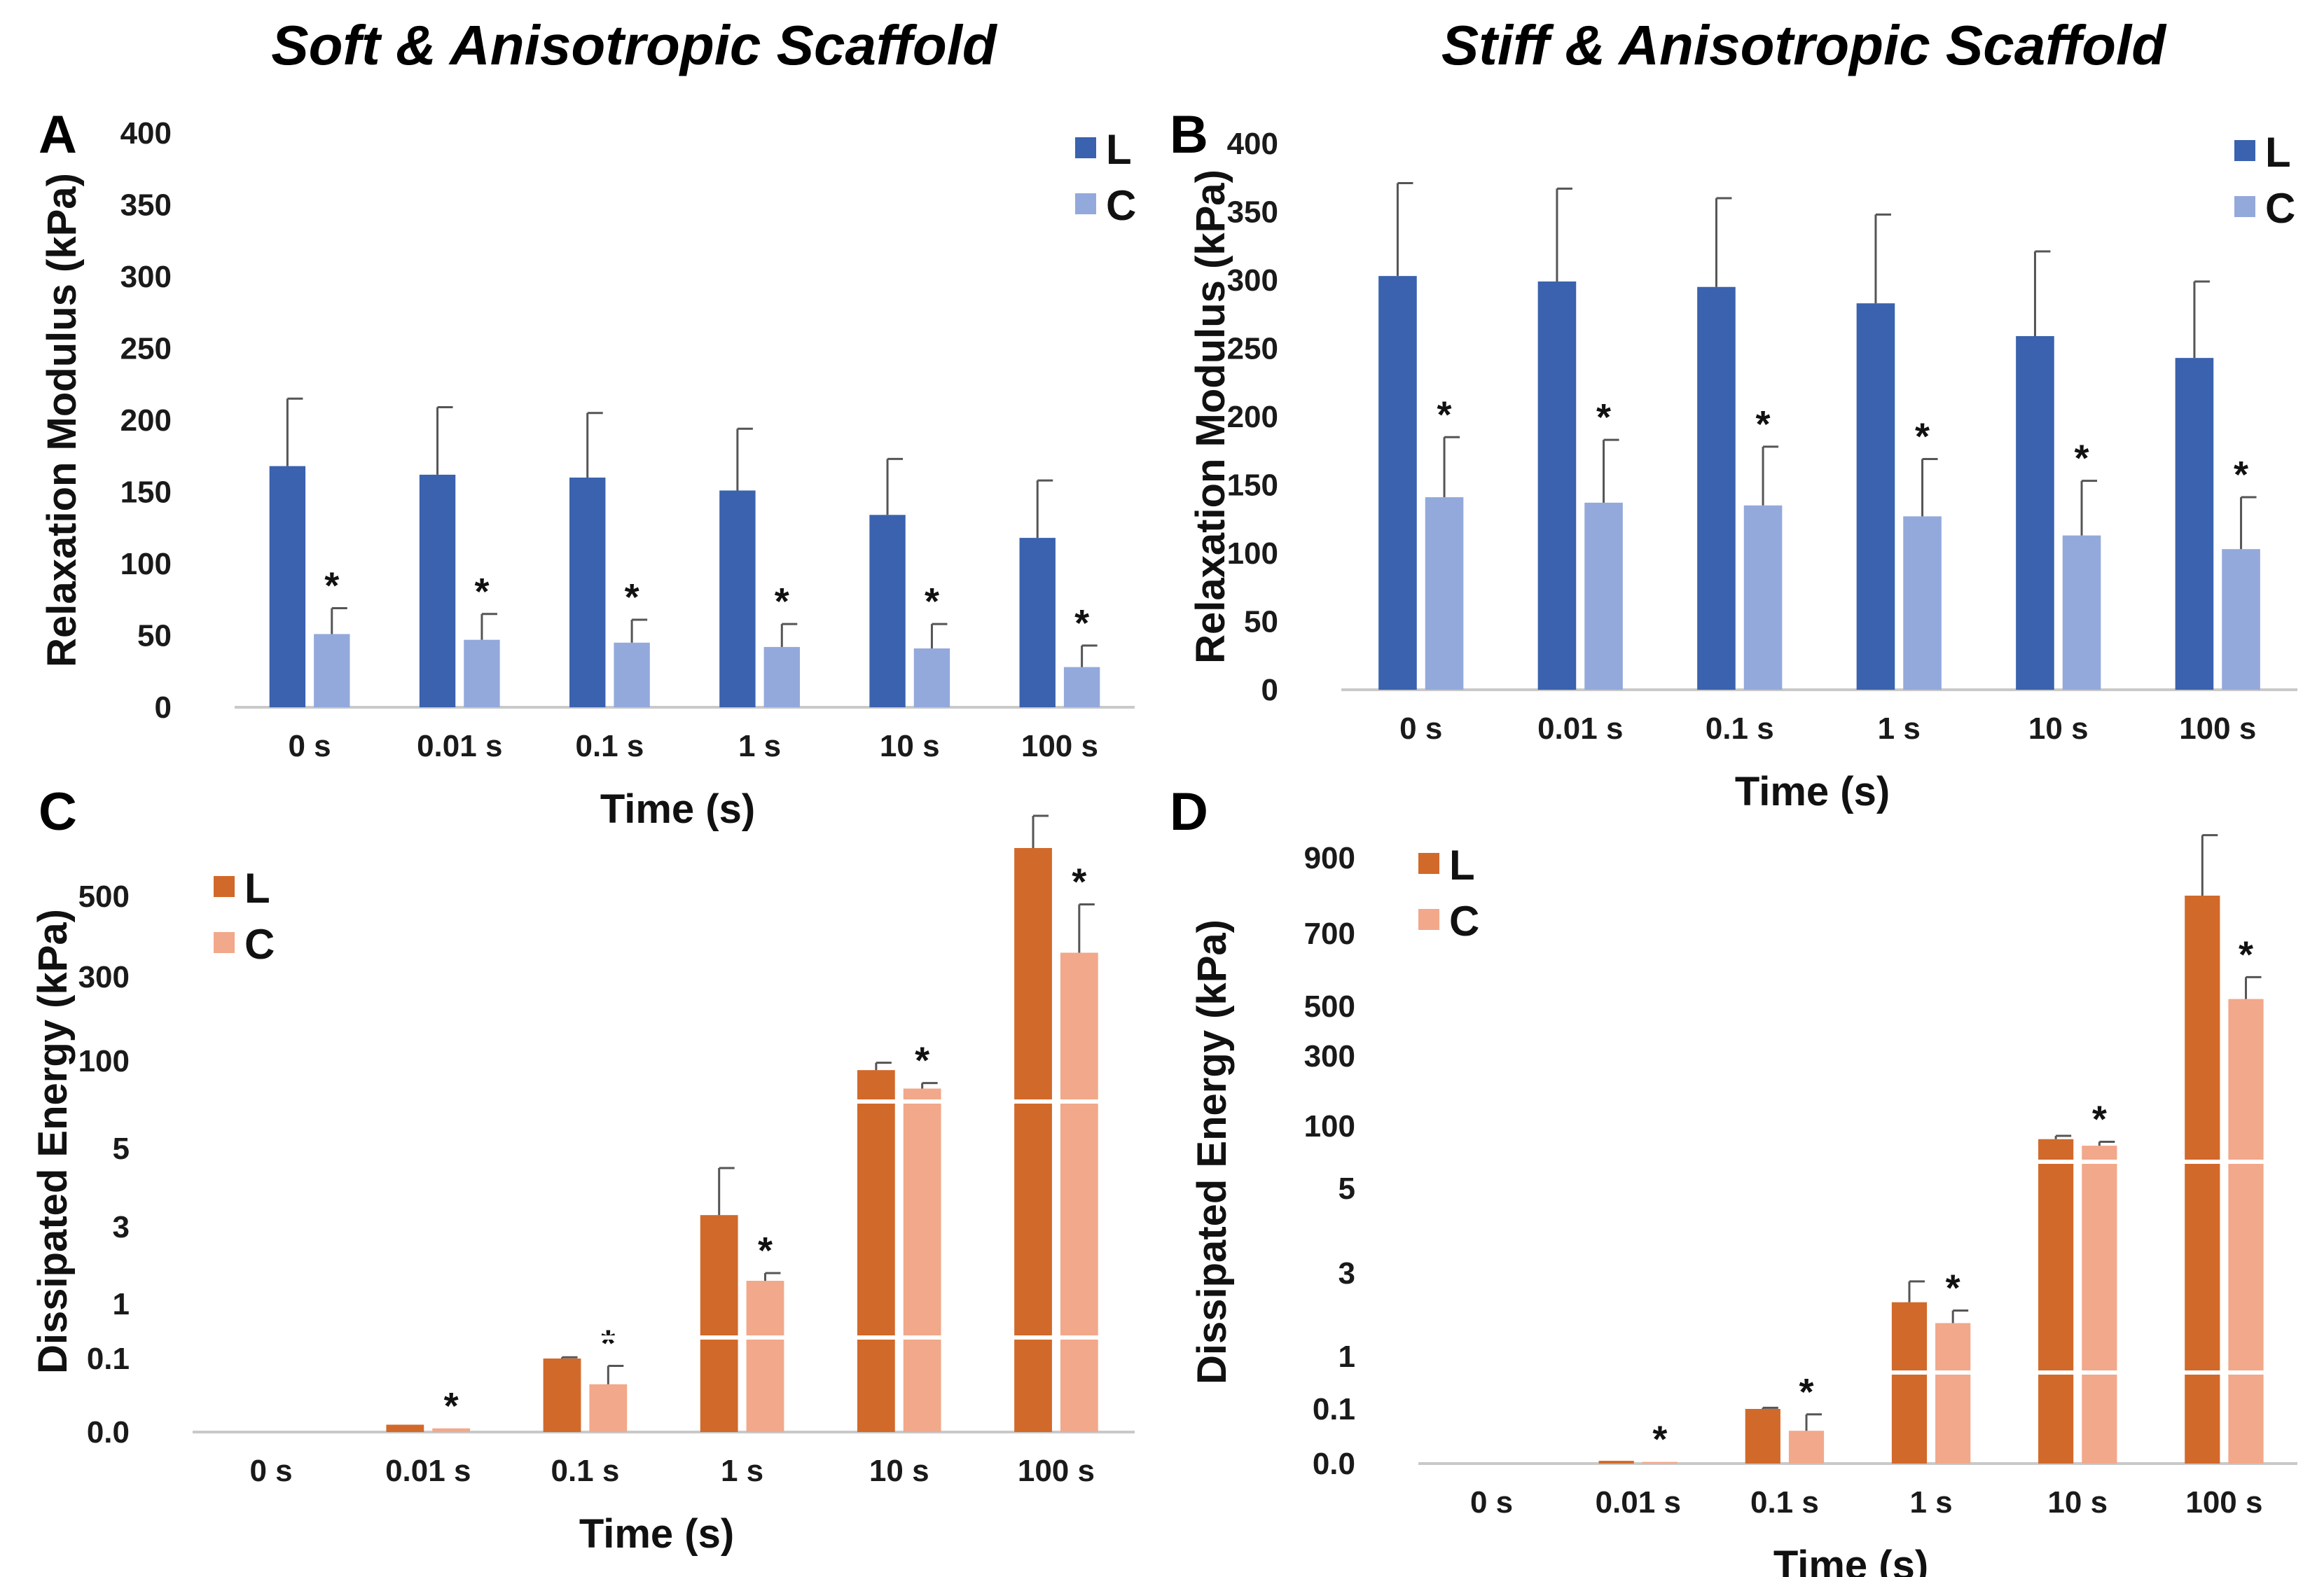  Describe the element at coordinates (428, 1471) in the screenshot. I see `x-tick-label: 0.01 s` at that location.